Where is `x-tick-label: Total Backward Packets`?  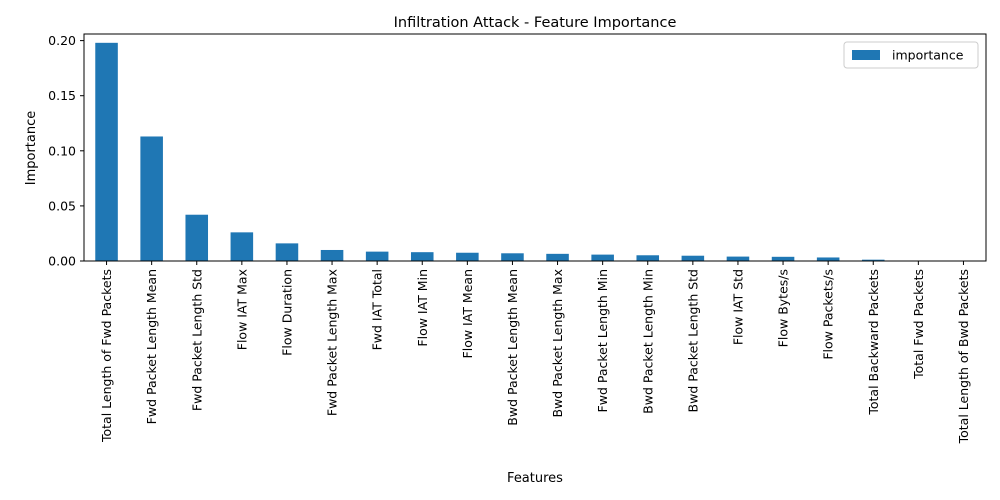 x-tick-label: Total Backward Packets is located at coordinates (873, 342).